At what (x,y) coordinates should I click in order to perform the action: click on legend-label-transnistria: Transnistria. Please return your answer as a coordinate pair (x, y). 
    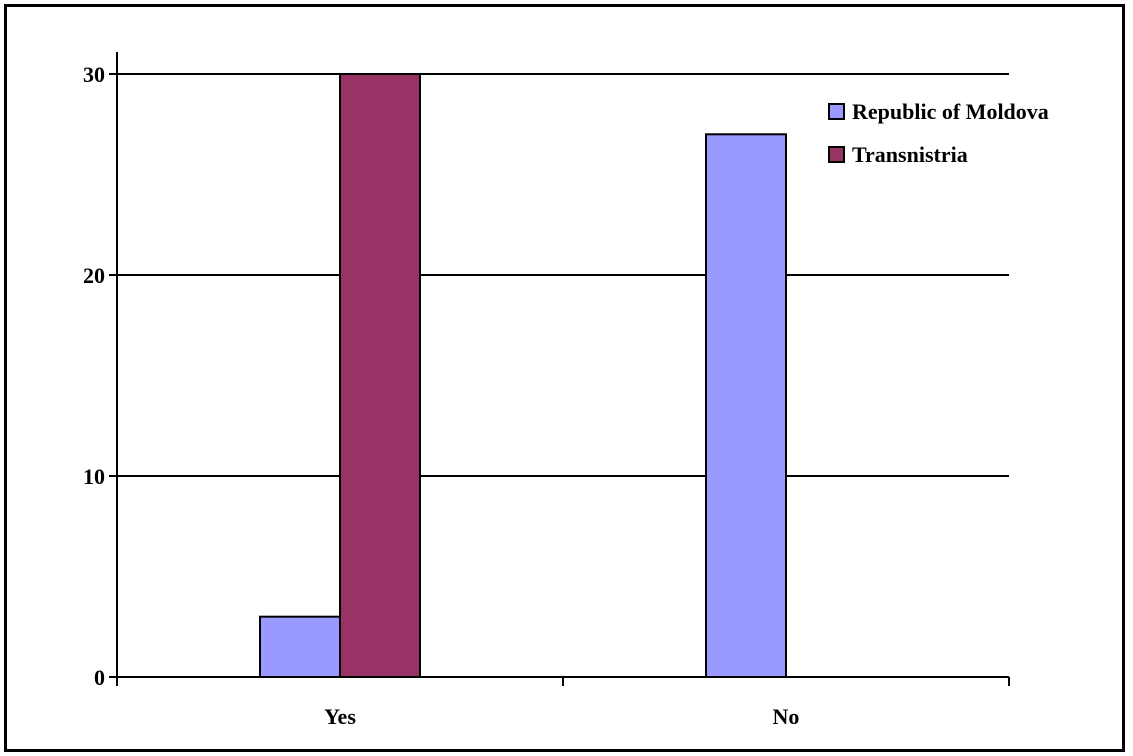
    Looking at the image, I should click on (910, 154).